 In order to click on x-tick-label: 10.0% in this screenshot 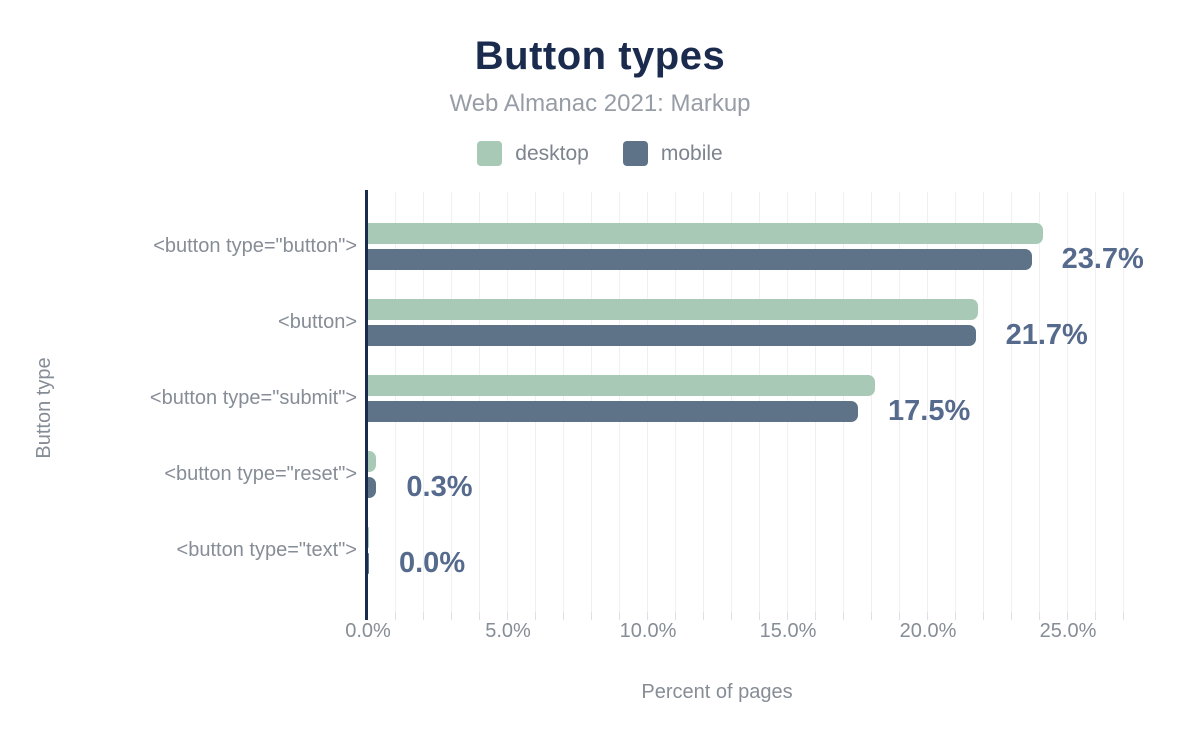, I will do `click(648, 631)`.